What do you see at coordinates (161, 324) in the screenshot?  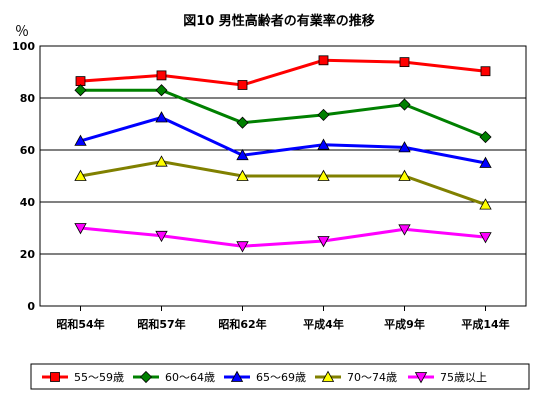 I see `x-tick-label: 昭和57年` at bounding box center [161, 324].